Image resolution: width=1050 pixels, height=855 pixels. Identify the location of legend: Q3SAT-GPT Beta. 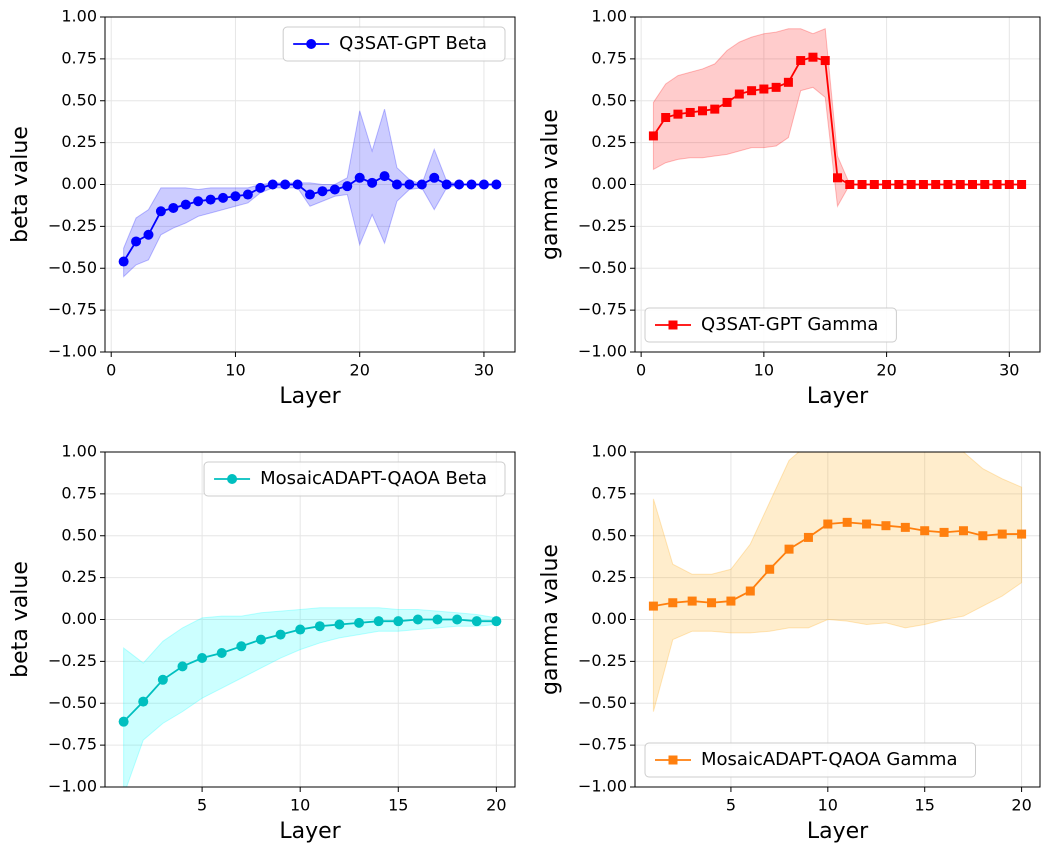
(394, 44).